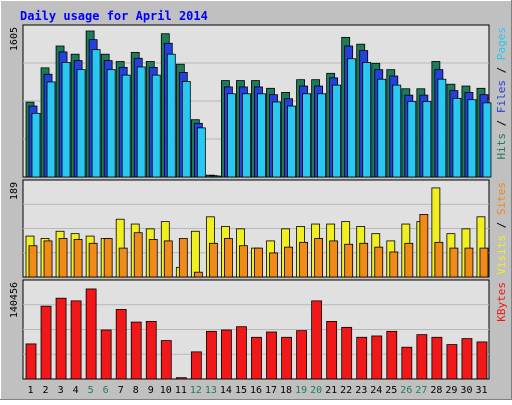  I want to click on x-tick-label-day-12: 12, so click(196, 390).